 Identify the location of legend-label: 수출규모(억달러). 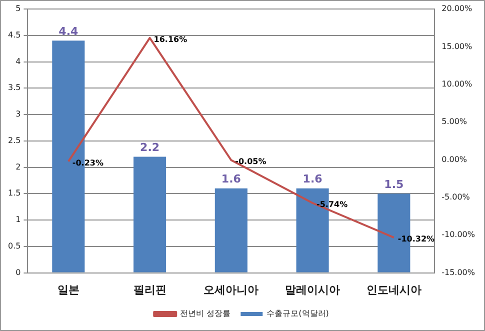
(297, 313).